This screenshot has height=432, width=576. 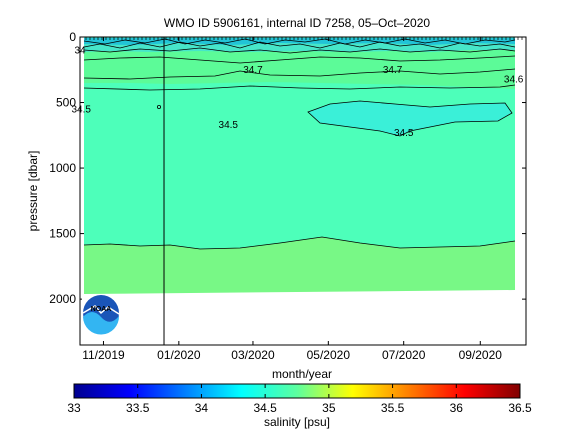 I want to click on deep-layer-region, so click(x=299, y=265).